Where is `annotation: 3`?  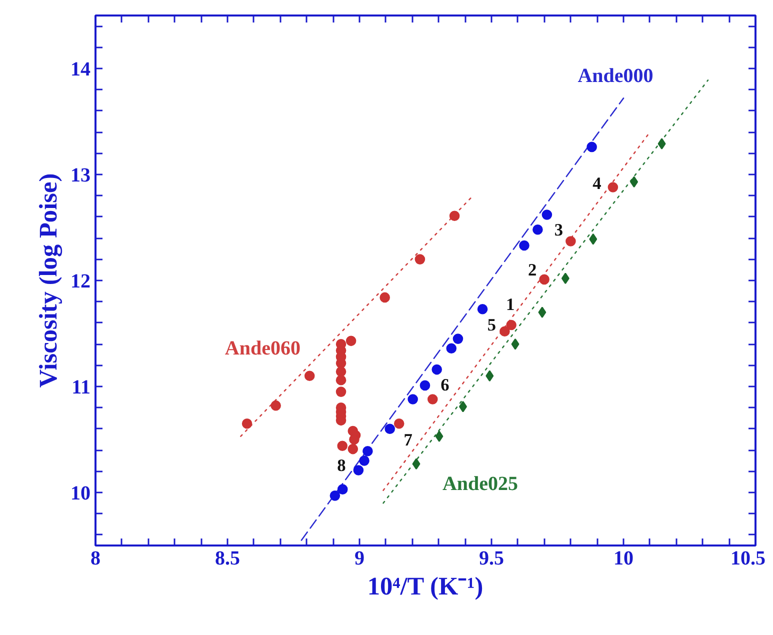
annotation: 3 is located at coordinates (559, 230).